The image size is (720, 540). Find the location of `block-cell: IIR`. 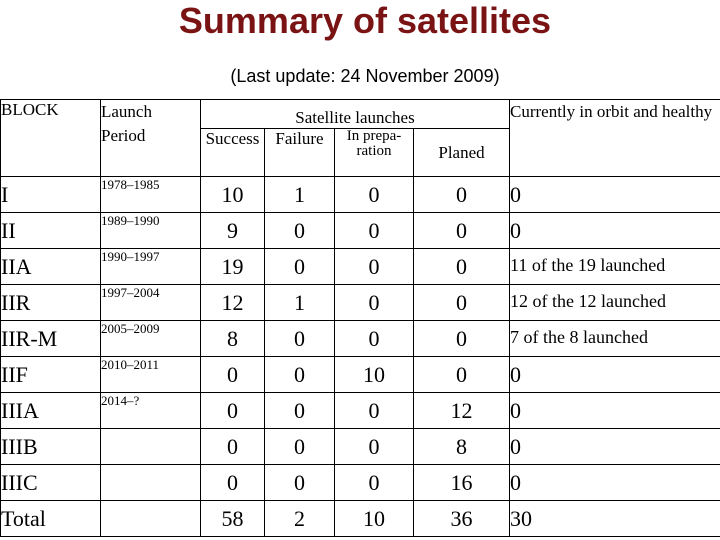

block-cell: IIR is located at coordinates (50, 302).